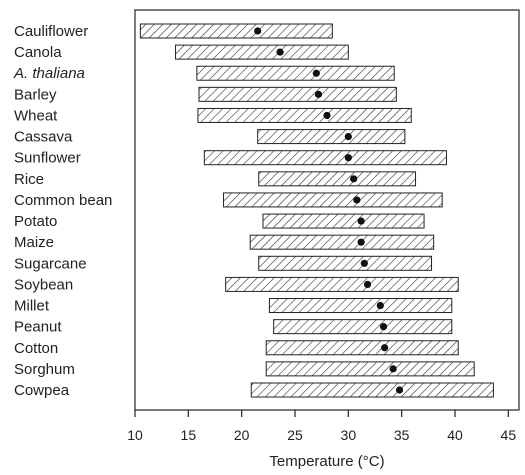 The height and width of the screenshot is (475, 525). I want to click on crop-row: Wheat, so click(213, 115).